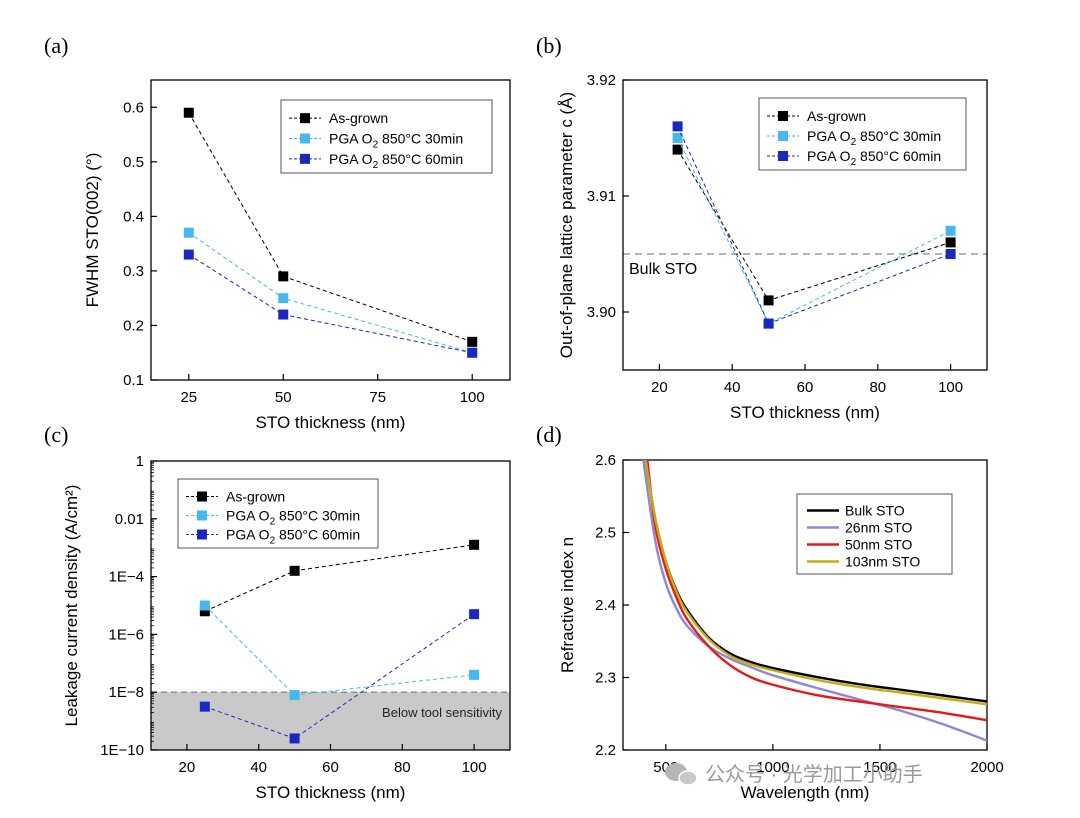 The image size is (1080, 818). I want to click on y-tick-label: 2.4, so click(605, 605).